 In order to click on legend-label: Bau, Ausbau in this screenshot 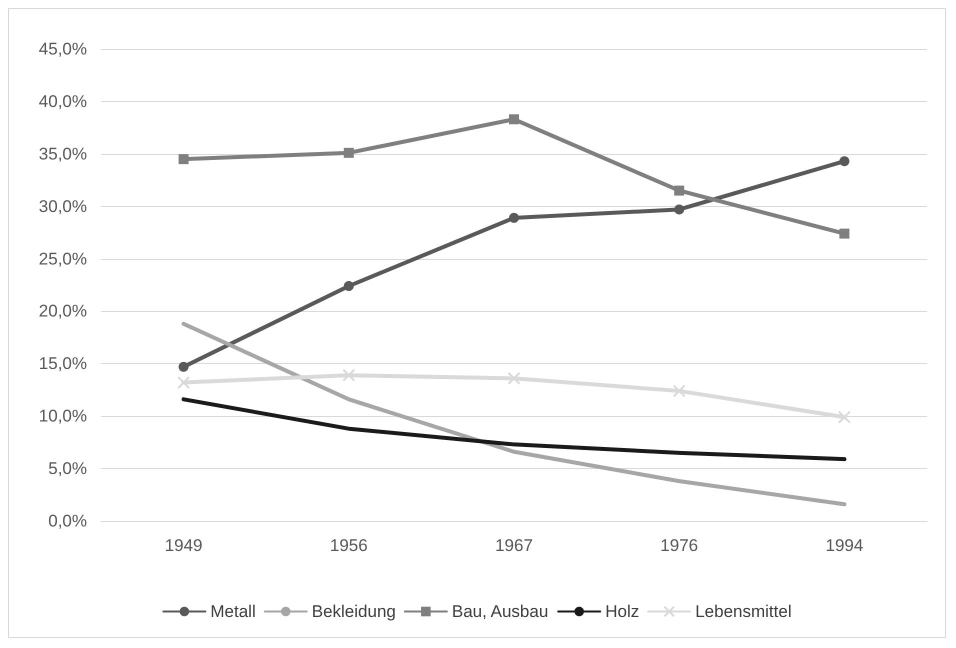, I will do `click(500, 611)`.